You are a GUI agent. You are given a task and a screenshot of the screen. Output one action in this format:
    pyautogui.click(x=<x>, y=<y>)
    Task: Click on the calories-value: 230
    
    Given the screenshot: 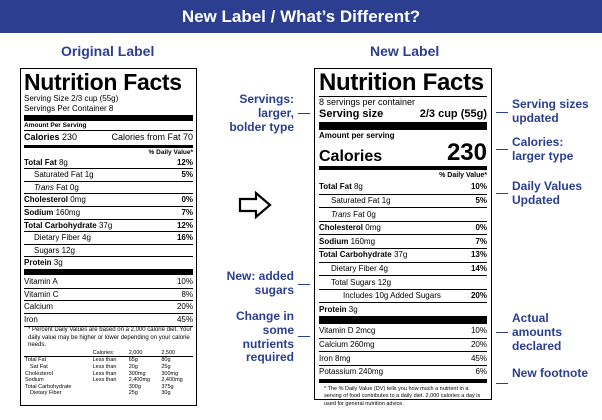 What is the action you would take?
    pyautogui.click(x=466, y=152)
    